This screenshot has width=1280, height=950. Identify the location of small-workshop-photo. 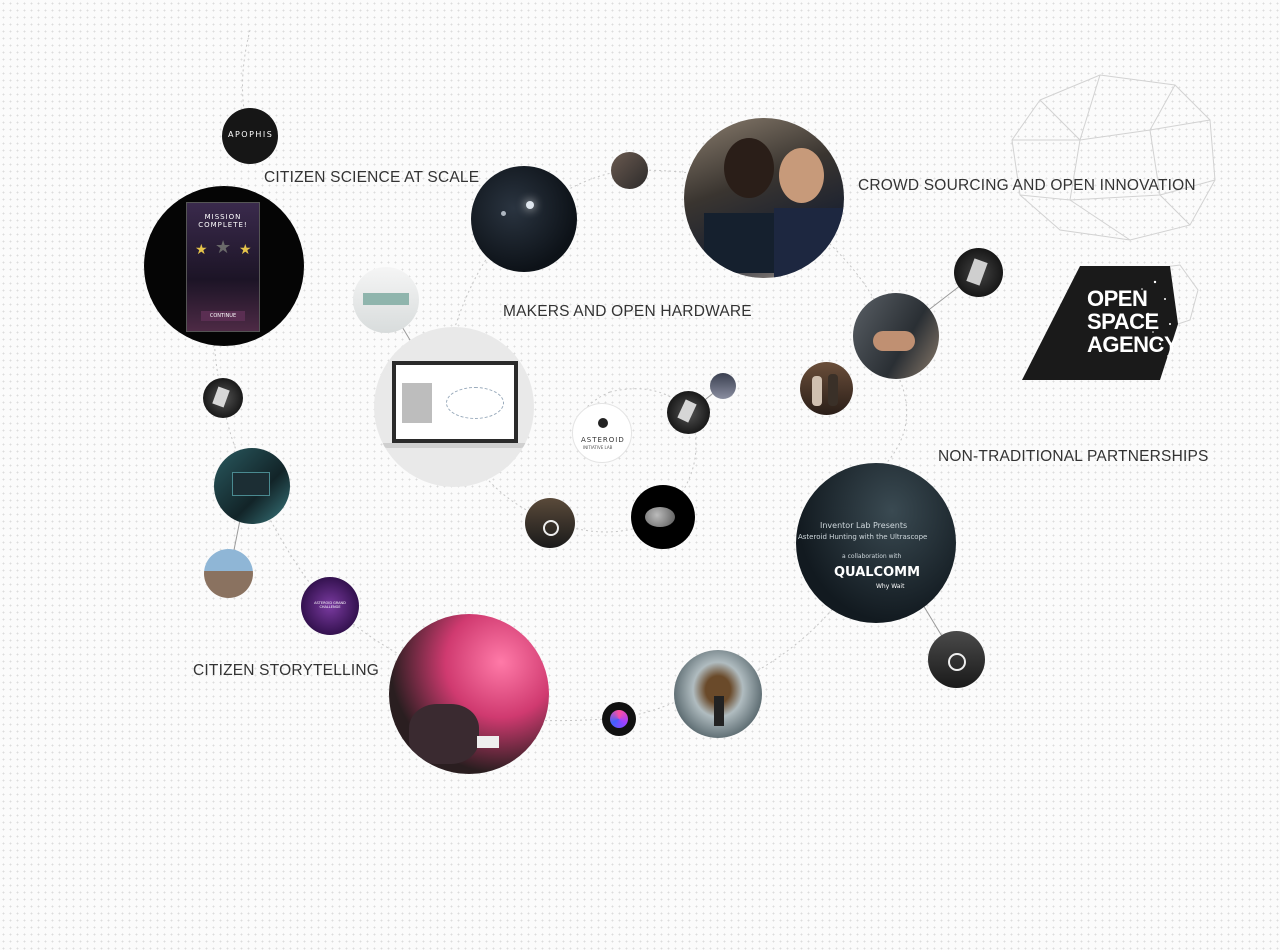
(629, 170).